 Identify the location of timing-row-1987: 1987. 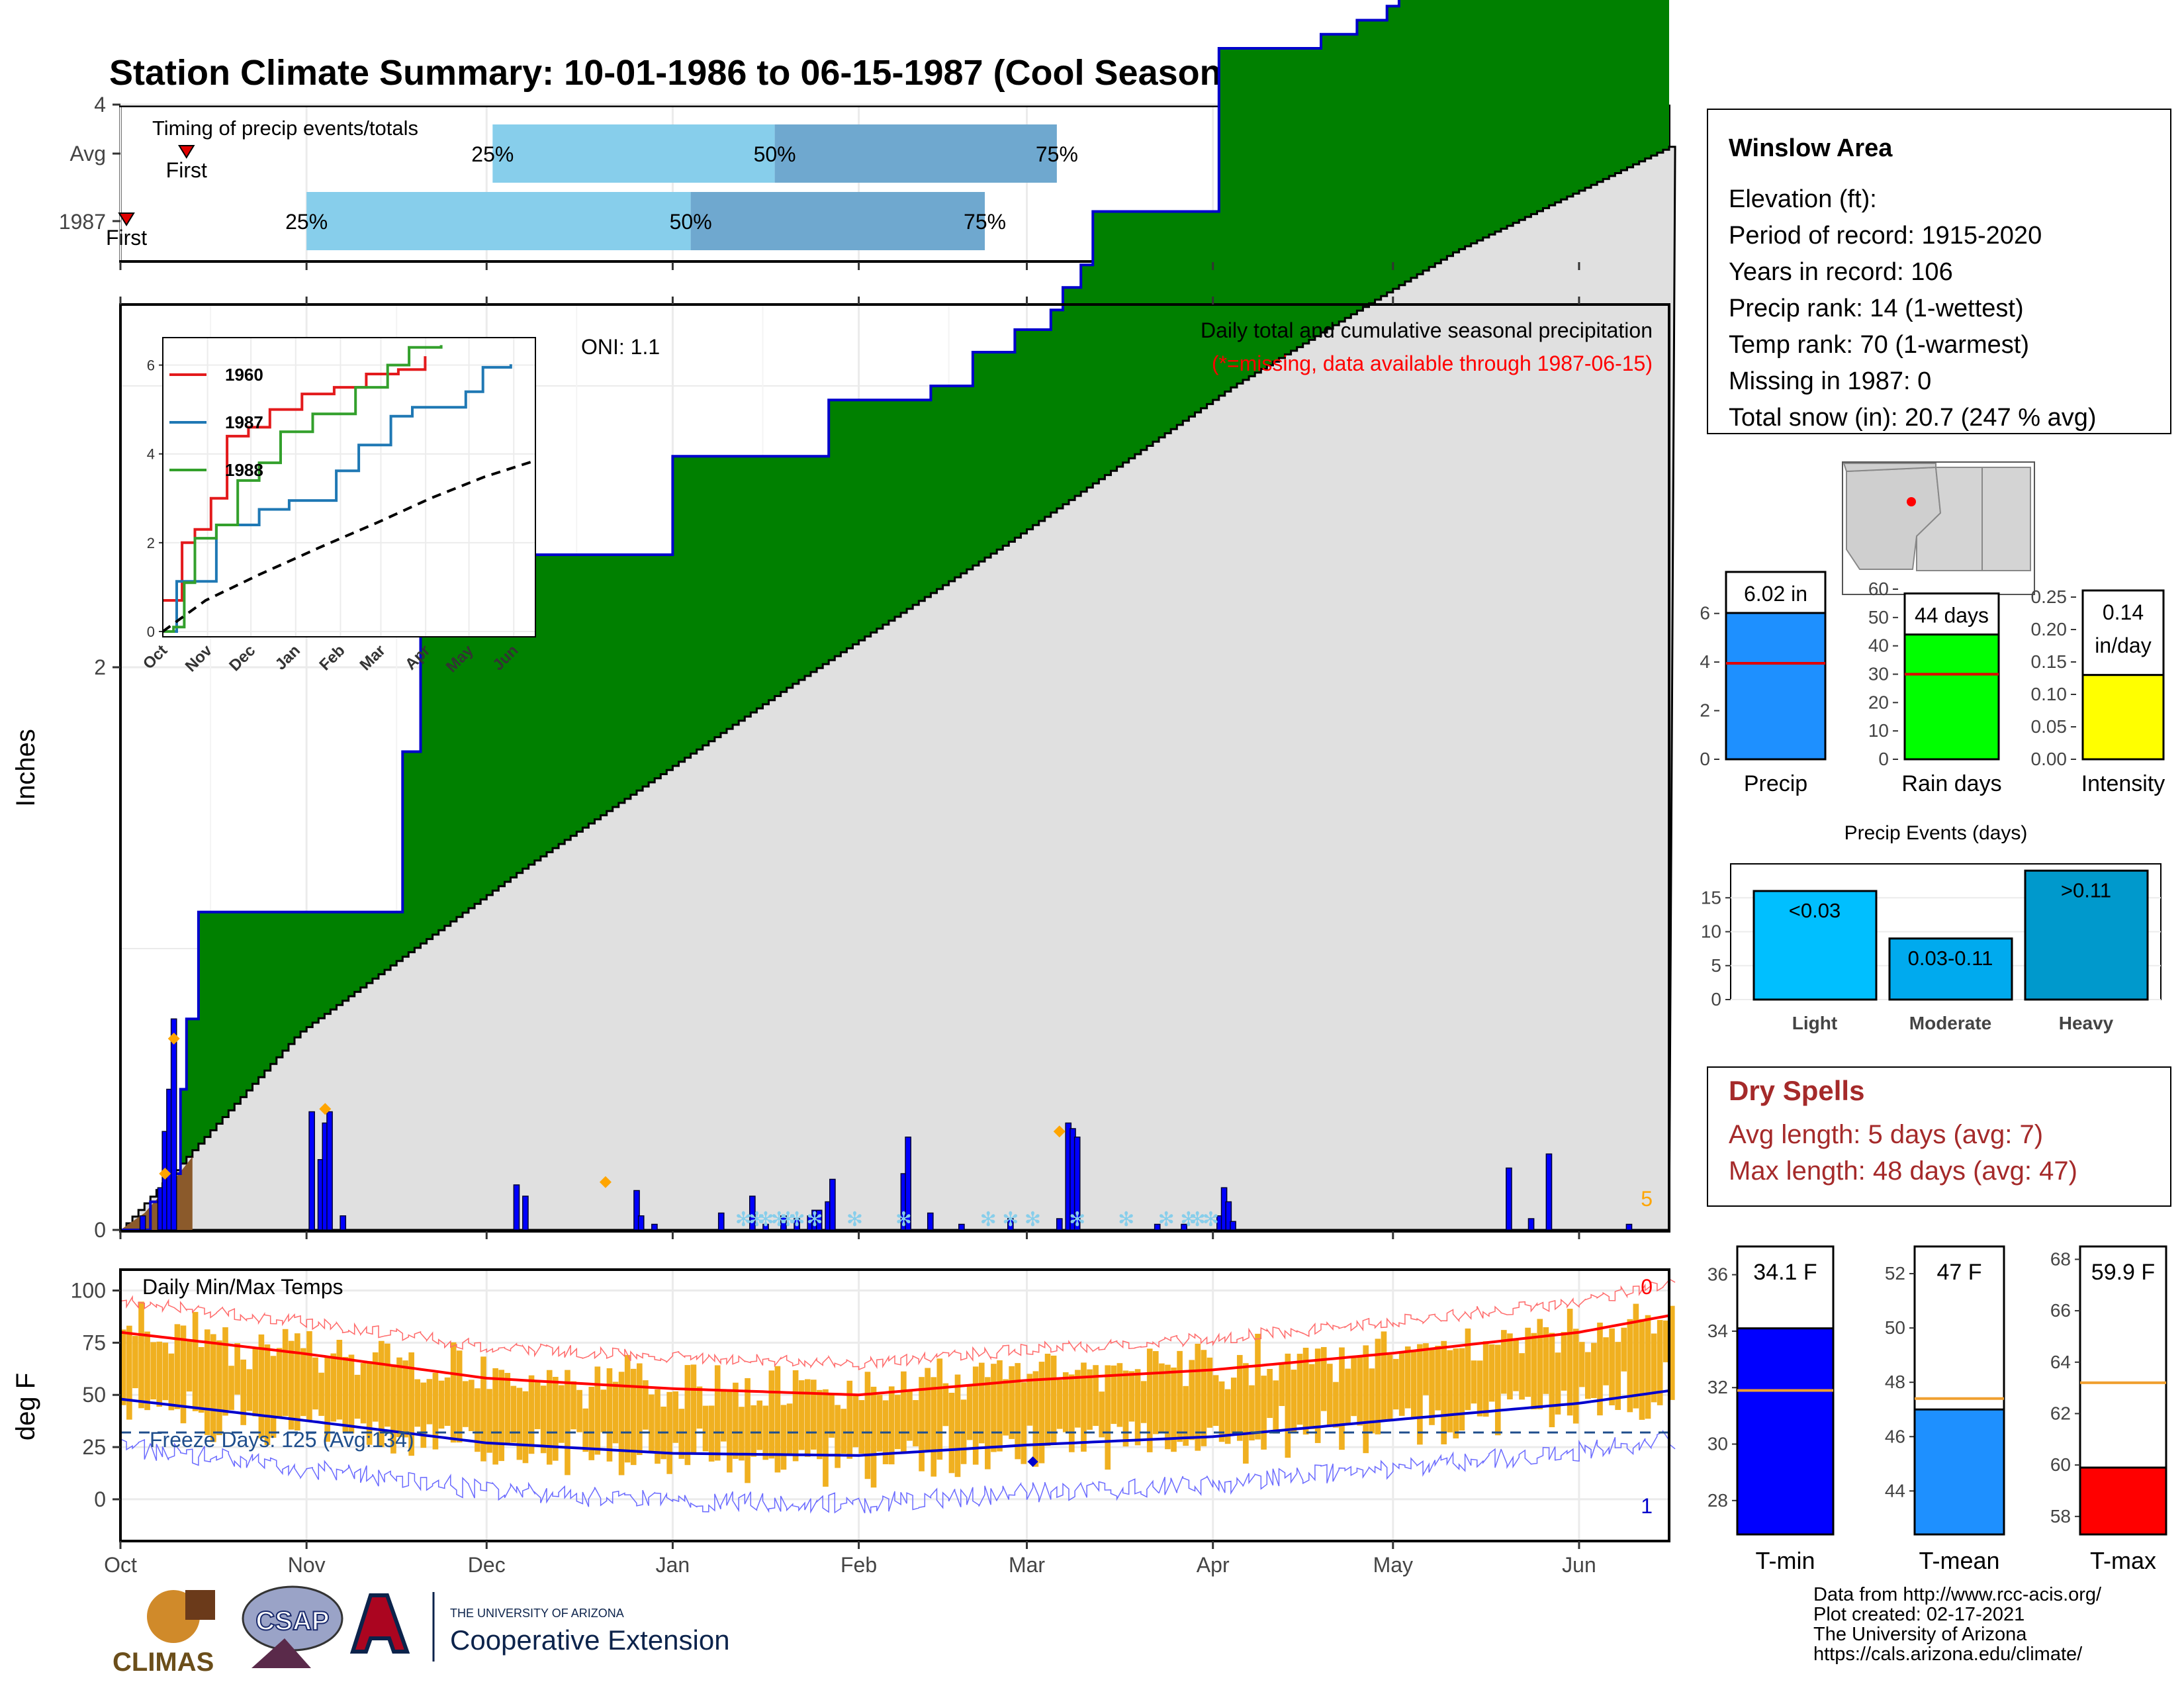
(82, 222).